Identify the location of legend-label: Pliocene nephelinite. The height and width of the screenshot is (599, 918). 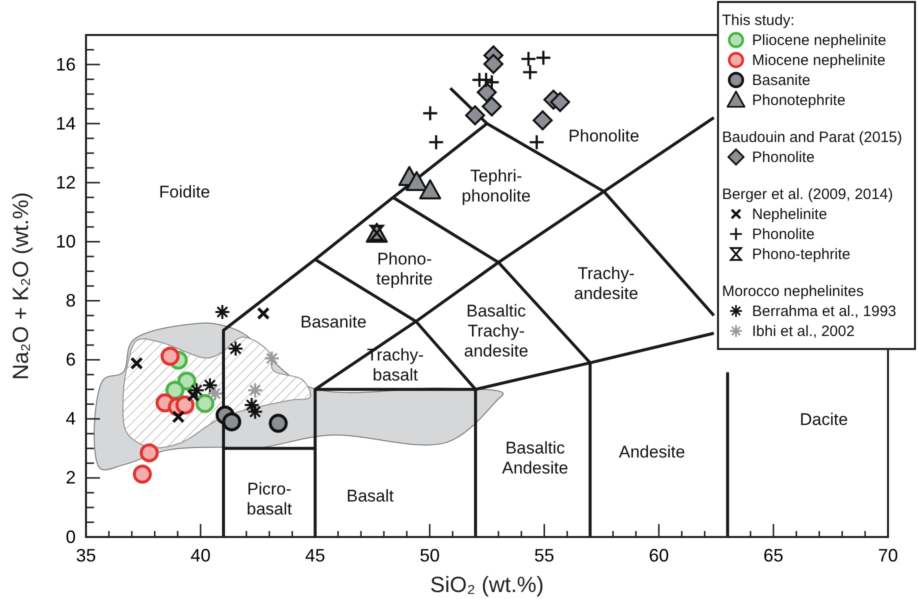
(819, 40).